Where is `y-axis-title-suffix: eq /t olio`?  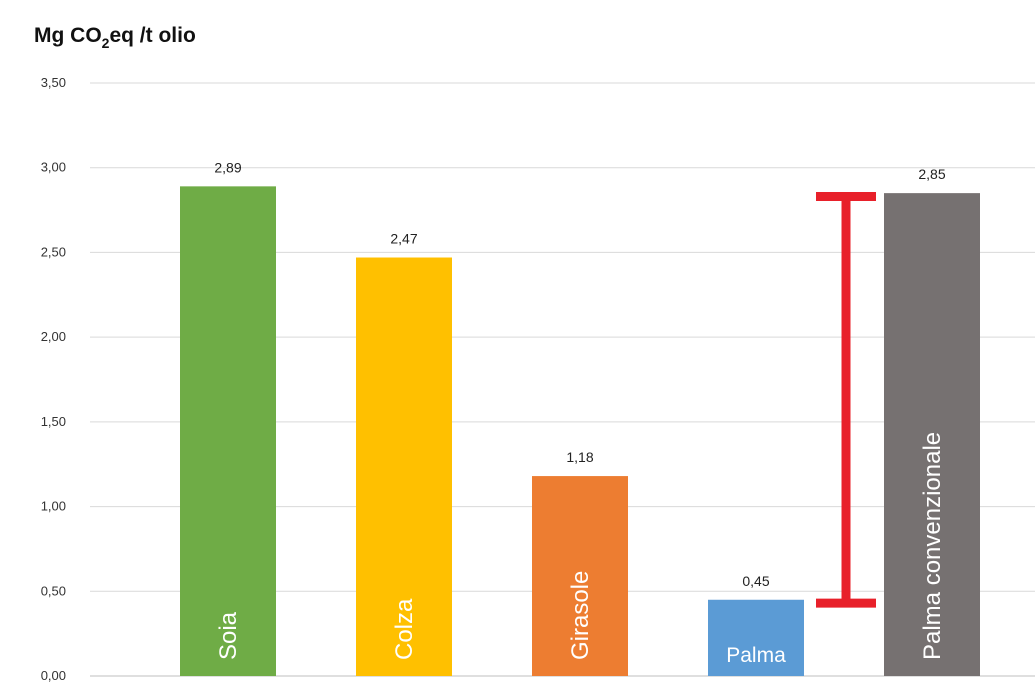
y-axis-title-suffix: eq /t olio is located at coordinates (152, 35).